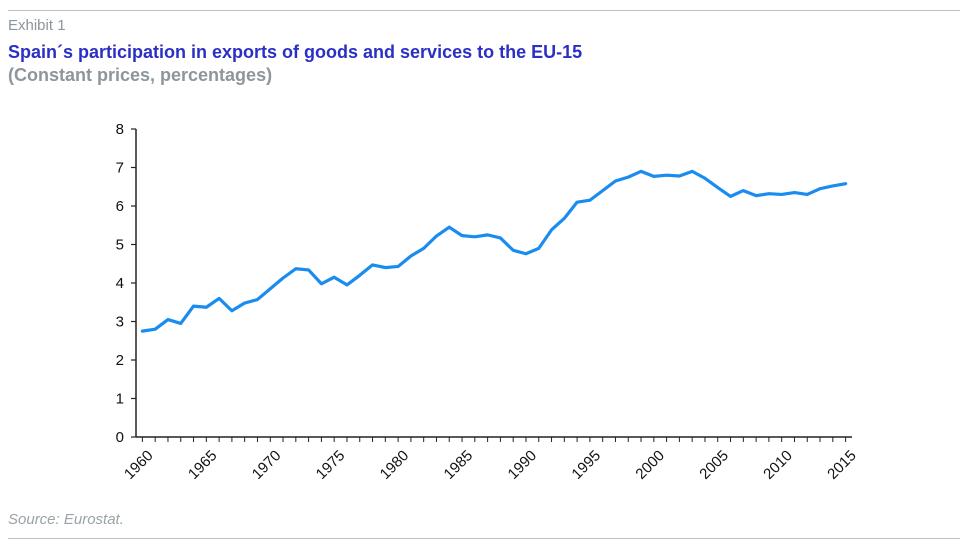 Image resolution: width=969 pixels, height=545 pixels. Describe the element at coordinates (140, 75) in the screenshot. I see `chart-subtitle: (Constant prices, percentages)` at that location.